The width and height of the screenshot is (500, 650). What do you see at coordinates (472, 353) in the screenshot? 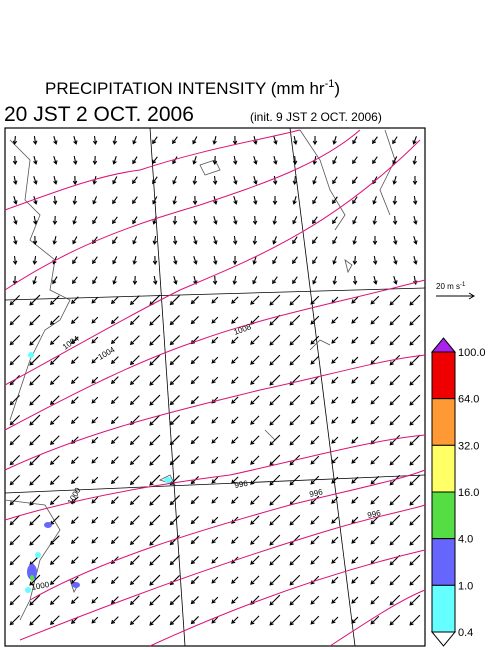
I see `colorbar-label: 100.0` at bounding box center [472, 353].